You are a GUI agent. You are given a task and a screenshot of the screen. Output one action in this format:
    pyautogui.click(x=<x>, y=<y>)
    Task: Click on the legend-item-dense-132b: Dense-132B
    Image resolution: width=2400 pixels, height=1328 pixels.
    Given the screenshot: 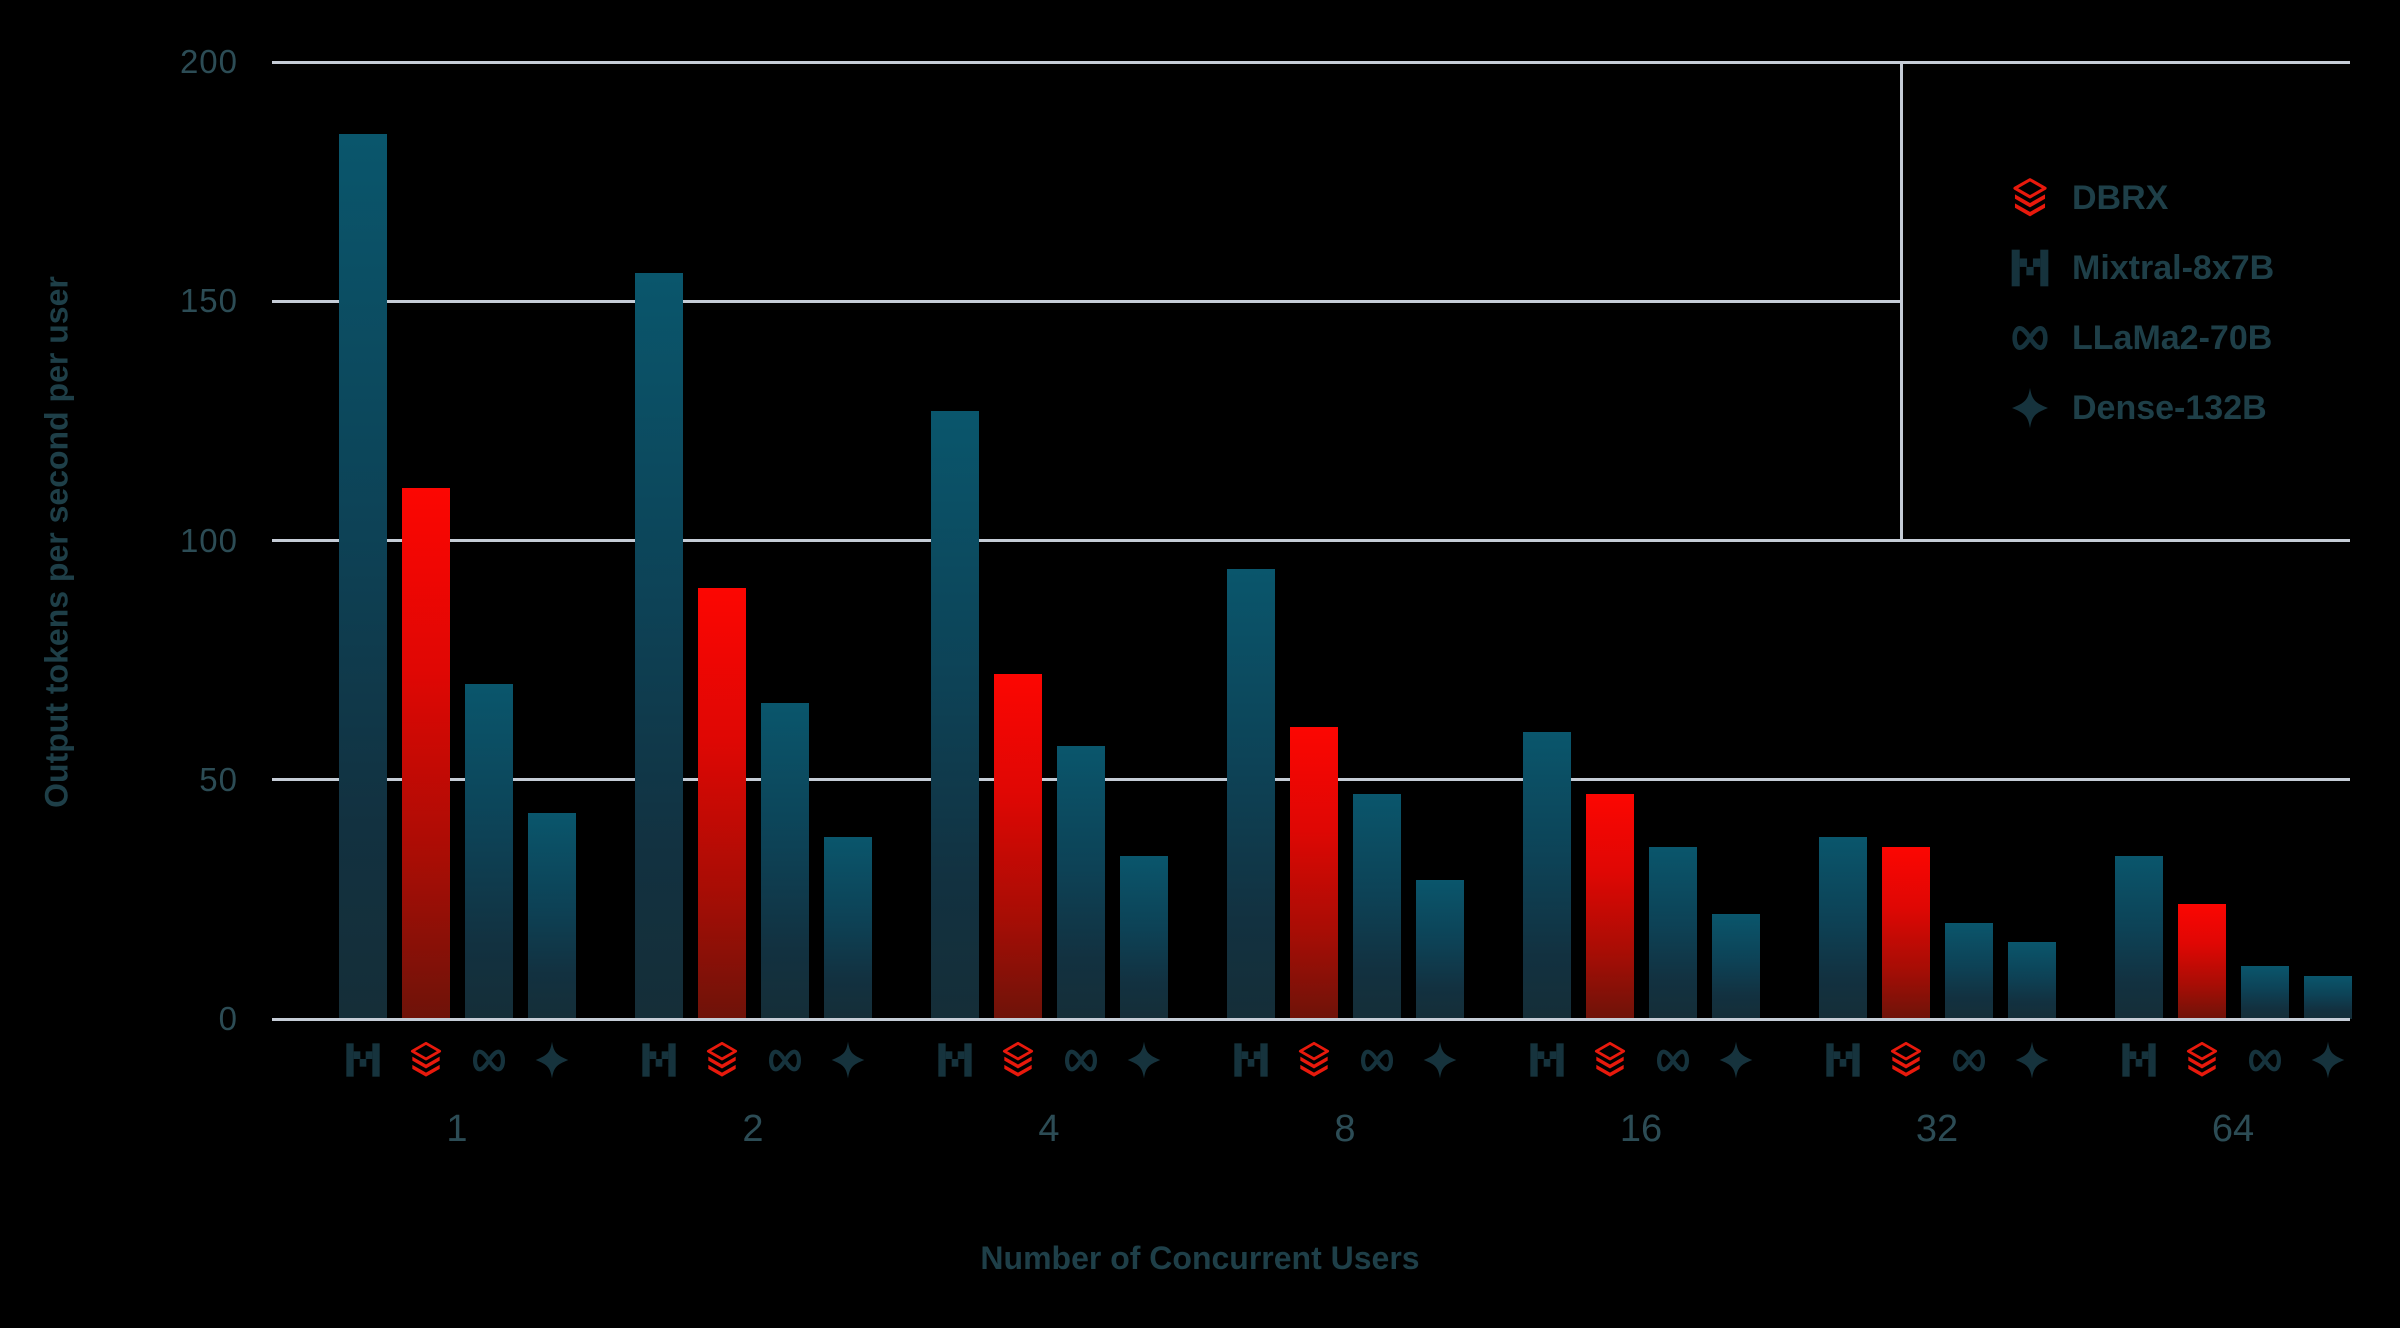 What is the action you would take?
    pyautogui.click(x=2141, y=408)
    